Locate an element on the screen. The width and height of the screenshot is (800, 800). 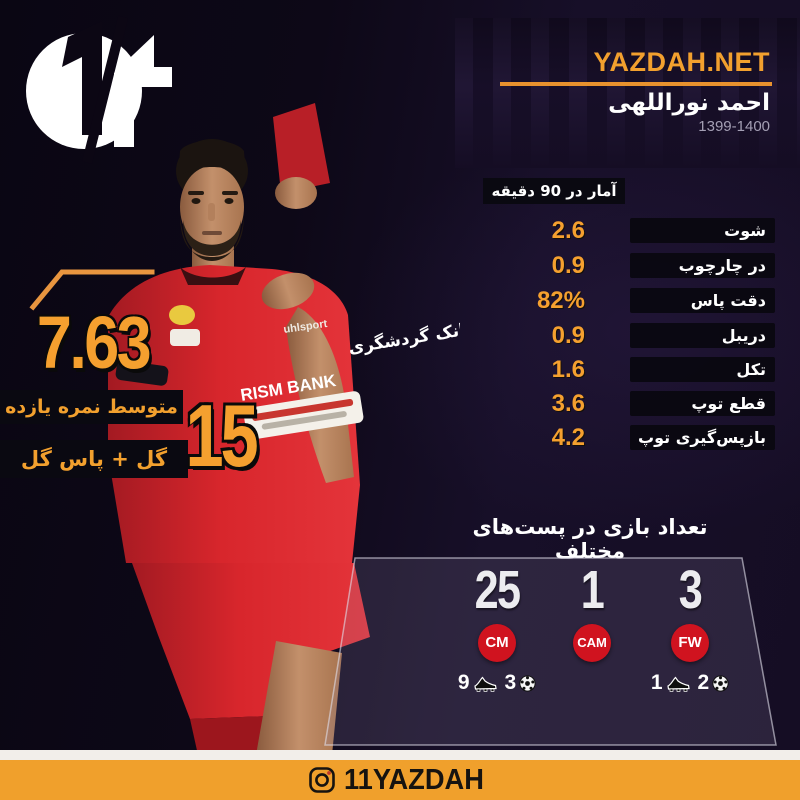
goal-assist-icons: 9 3 is located at coordinates (497, 683).